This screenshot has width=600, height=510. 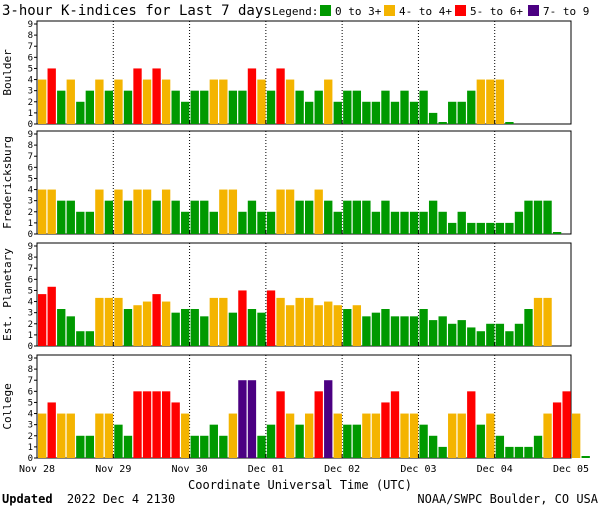 I want to click on date-label: Dec 05, so click(x=571, y=469).